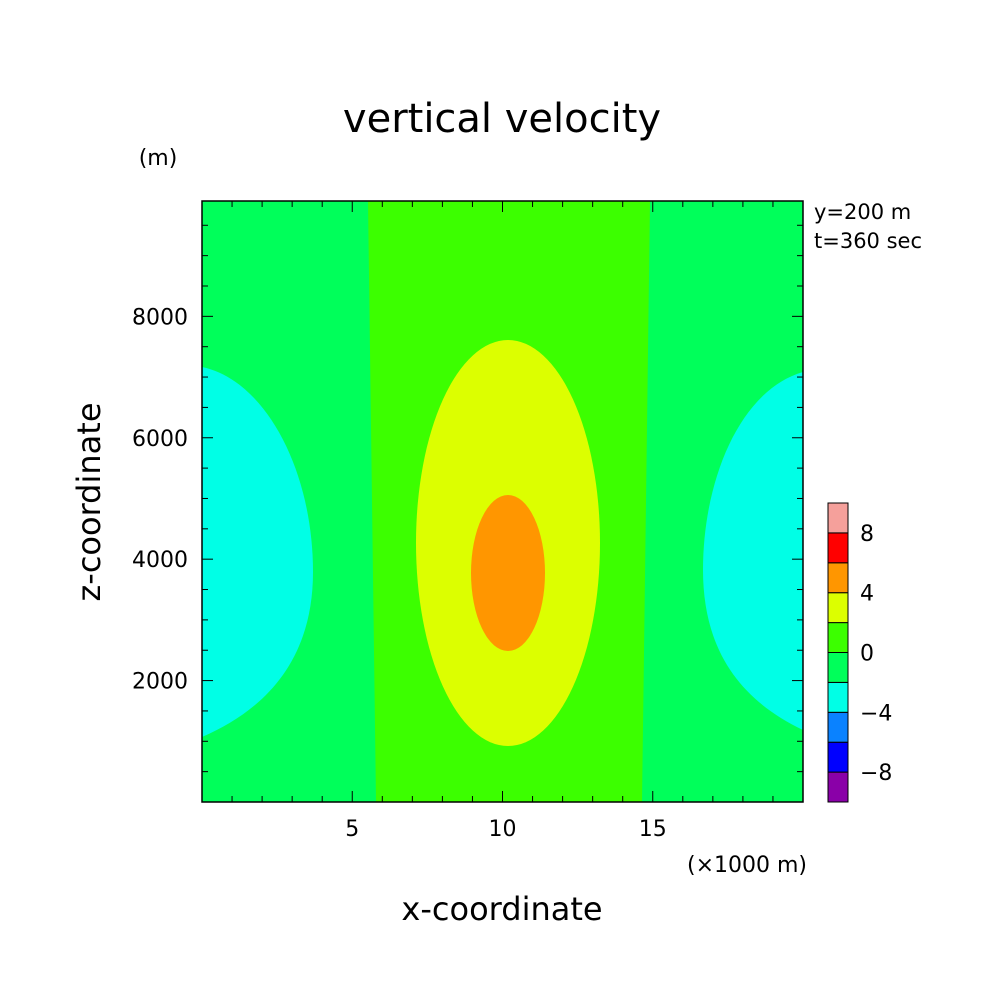 The height and width of the screenshot is (1004, 1004). What do you see at coordinates (501, 909) in the screenshot?
I see `x-axis-title: x-coordinate` at bounding box center [501, 909].